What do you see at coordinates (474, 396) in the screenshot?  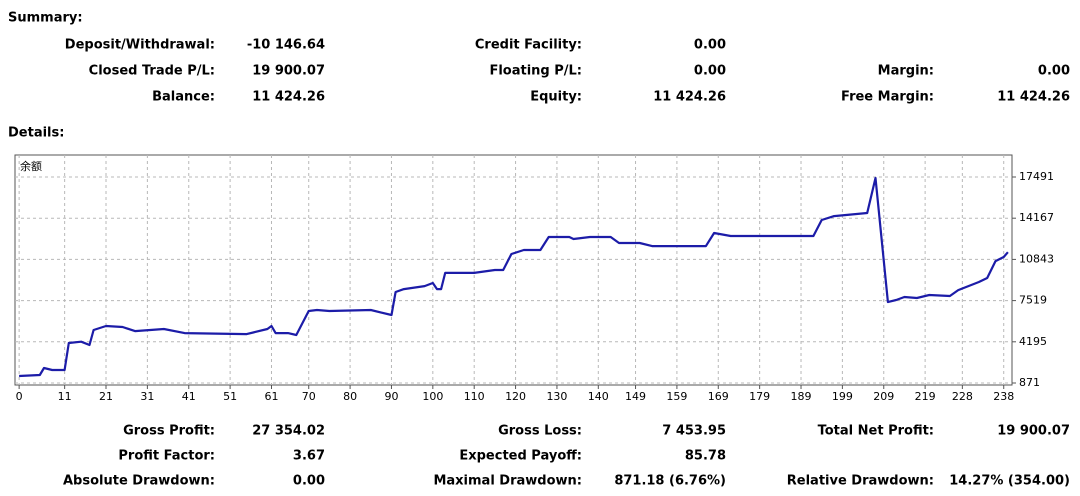 I see `x-tick-label: 110` at bounding box center [474, 396].